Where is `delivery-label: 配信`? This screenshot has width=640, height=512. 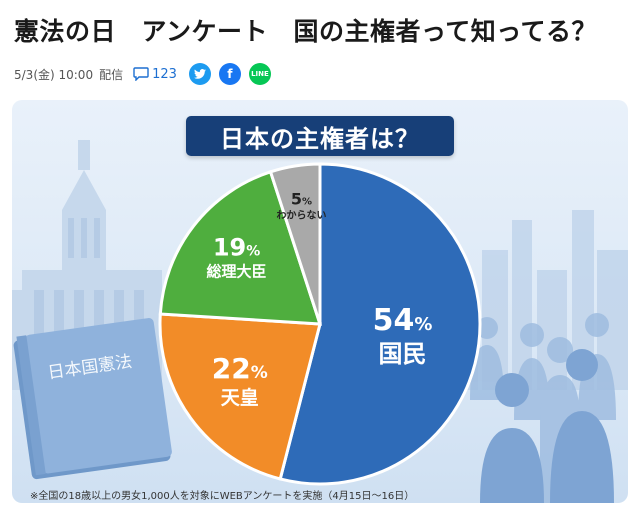 delivery-label: 配信 is located at coordinates (111, 74).